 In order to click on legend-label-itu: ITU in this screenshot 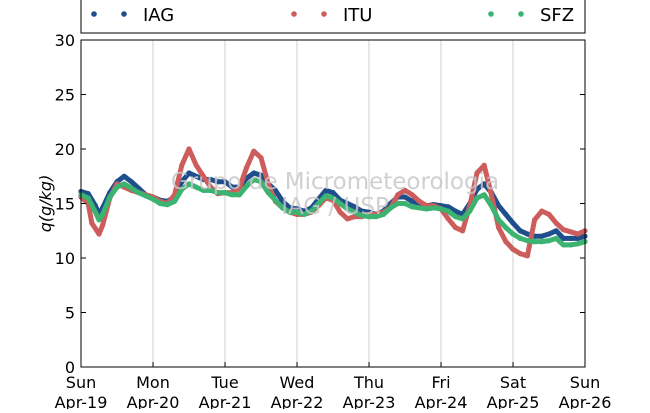, I will do `click(357, 15)`.